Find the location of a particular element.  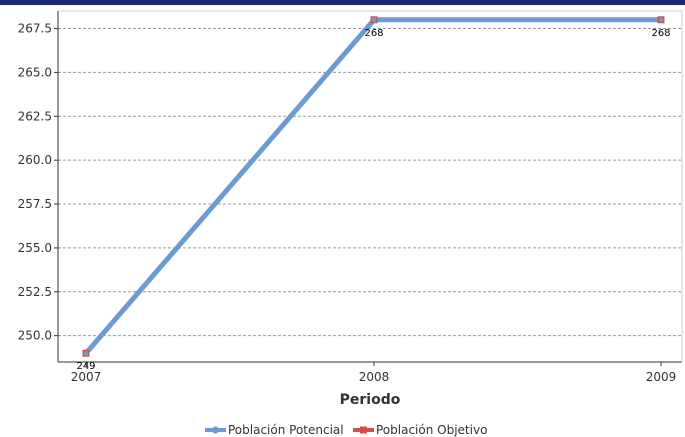

legend-marker-potencial is located at coordinates (215, 430).